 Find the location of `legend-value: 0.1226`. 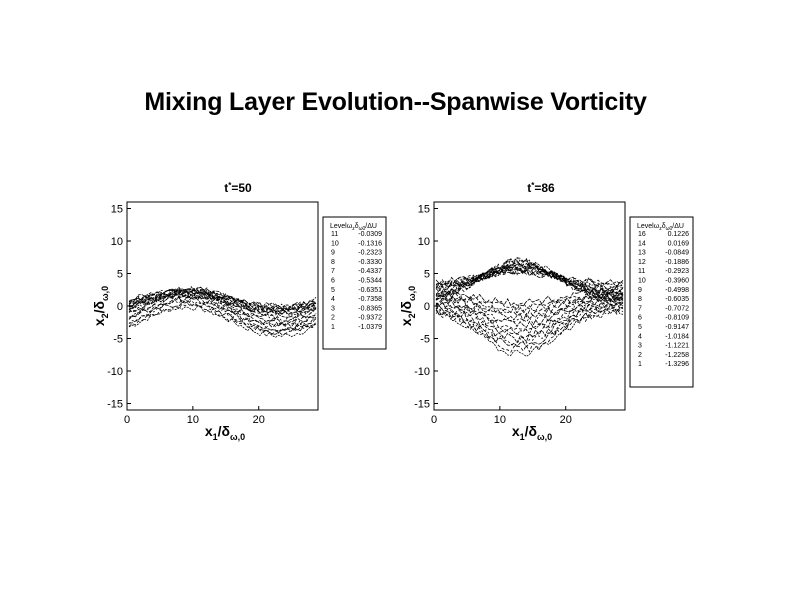

legend-value: 0.1226 is located at coordinates (679, 234).